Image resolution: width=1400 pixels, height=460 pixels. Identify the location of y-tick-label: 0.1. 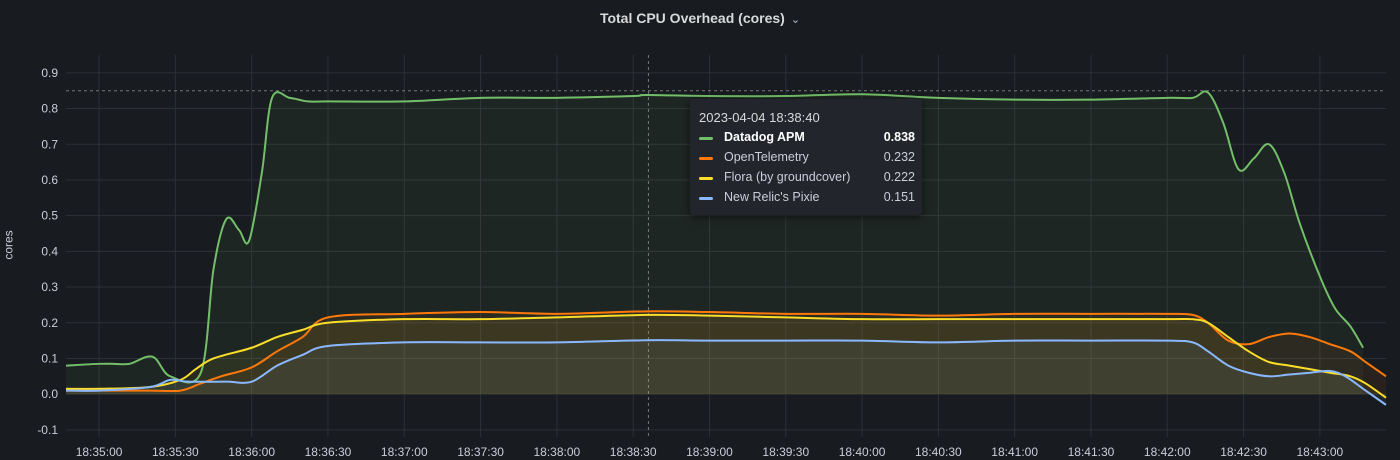
(49, 358).